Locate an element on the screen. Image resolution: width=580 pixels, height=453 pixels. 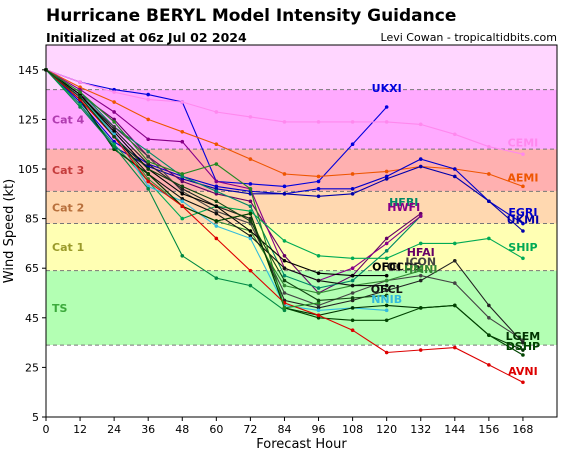
y-tick-label: 65 is located at coordinates (32, 268).